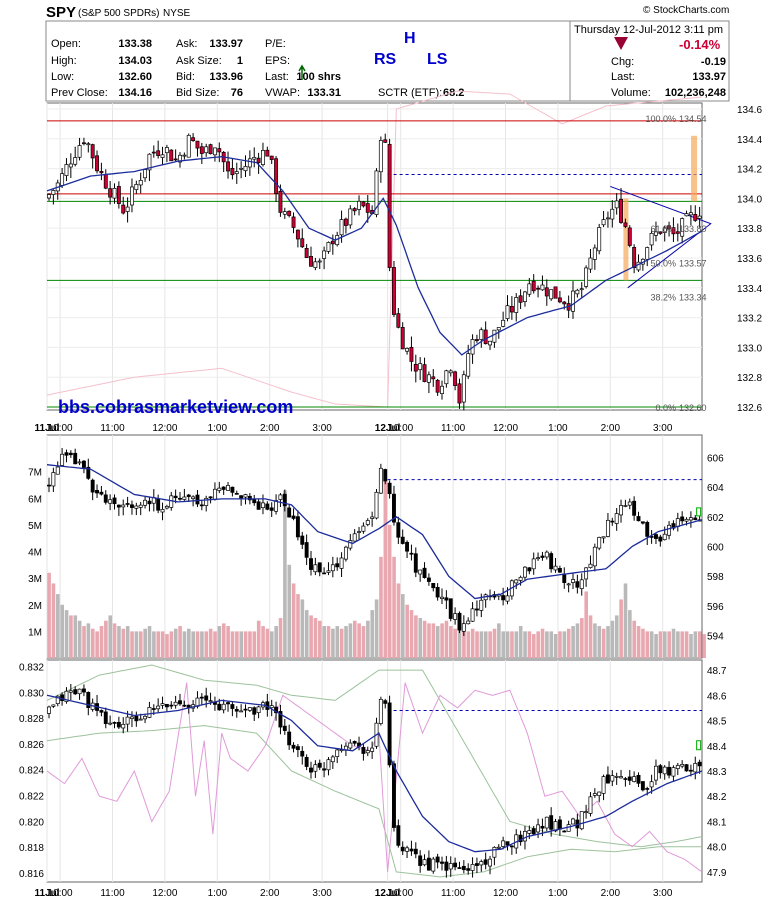  I want to click on annotation-rs: RS, so click(385, 59).